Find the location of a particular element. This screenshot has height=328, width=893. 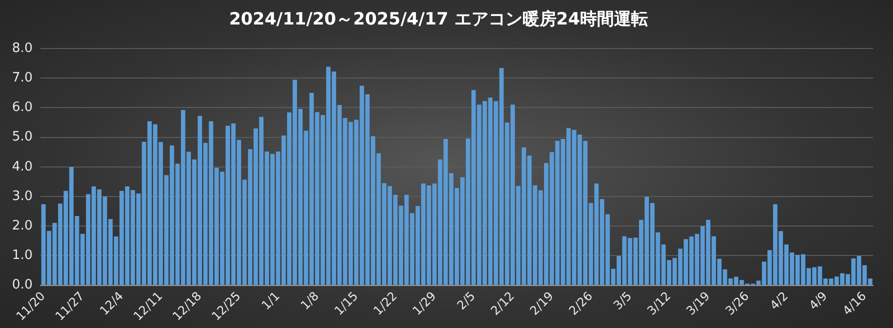

y-tick-label: 3.0 is located at coordinates (22, 196).